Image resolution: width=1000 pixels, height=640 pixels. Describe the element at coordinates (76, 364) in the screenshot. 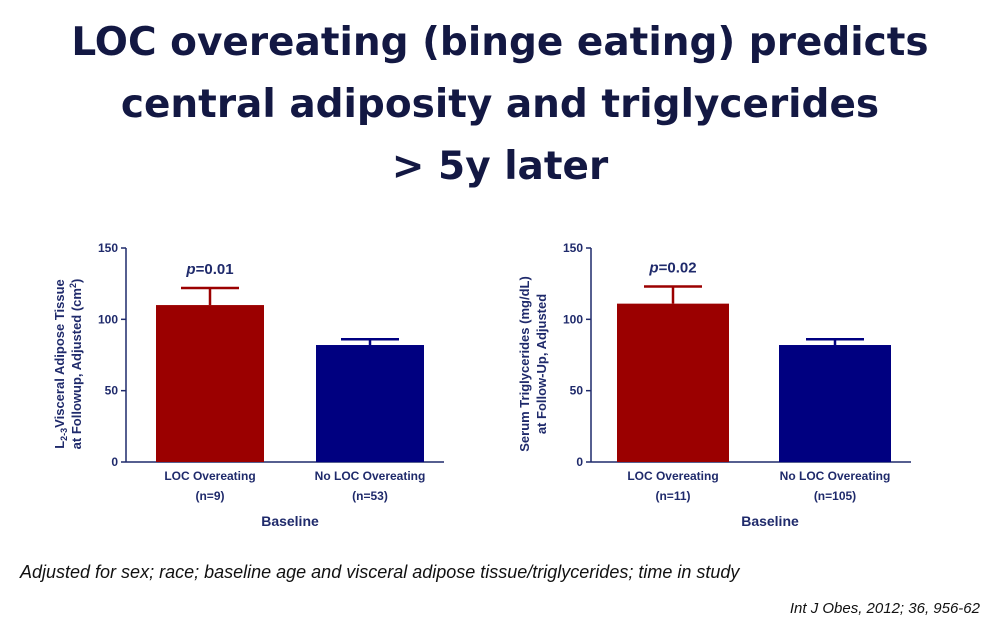

I see `y-axis-label-line-2: at Followup, Adjusted (cm2)` at that location.